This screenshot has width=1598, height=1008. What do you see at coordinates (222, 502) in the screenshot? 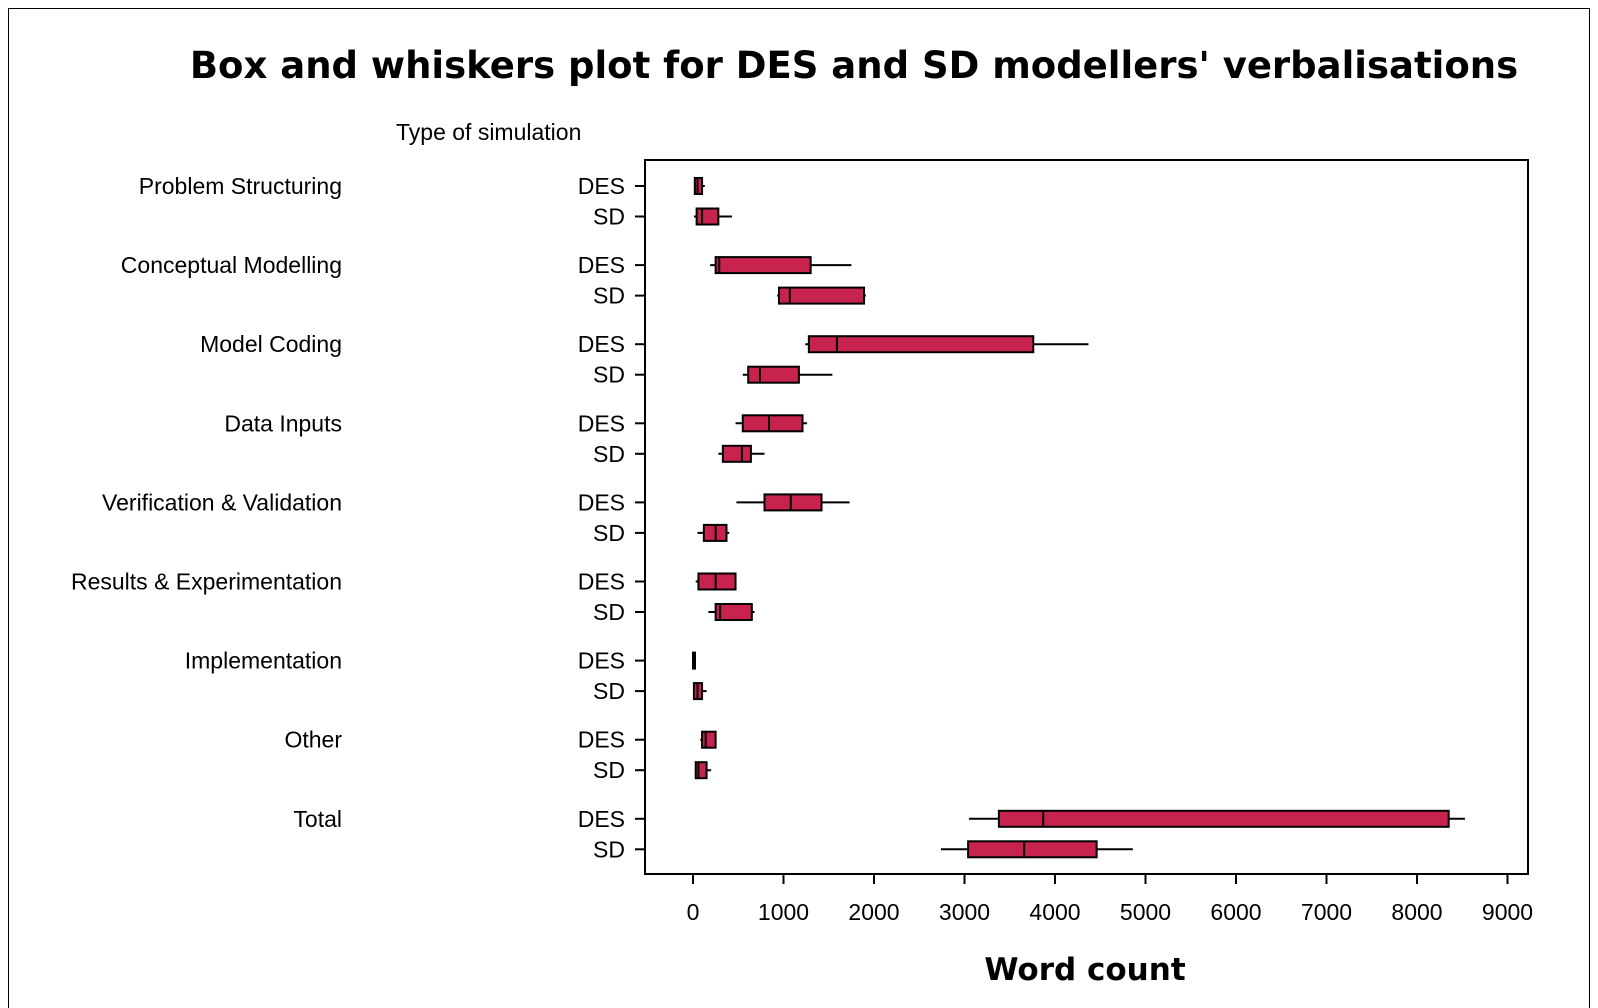
I see `group-label: Verification & Validation` at bounding box center [222, 502].